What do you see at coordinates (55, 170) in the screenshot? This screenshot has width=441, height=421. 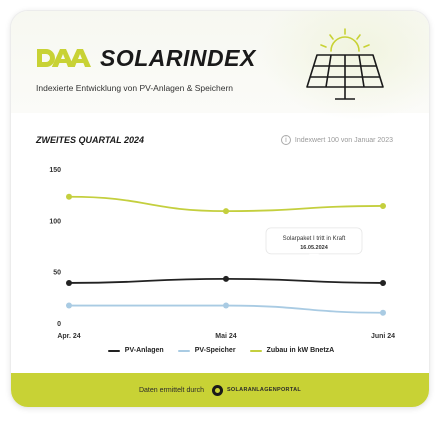 I see `y-tick-label: 150` at bounding box center [55, 170].